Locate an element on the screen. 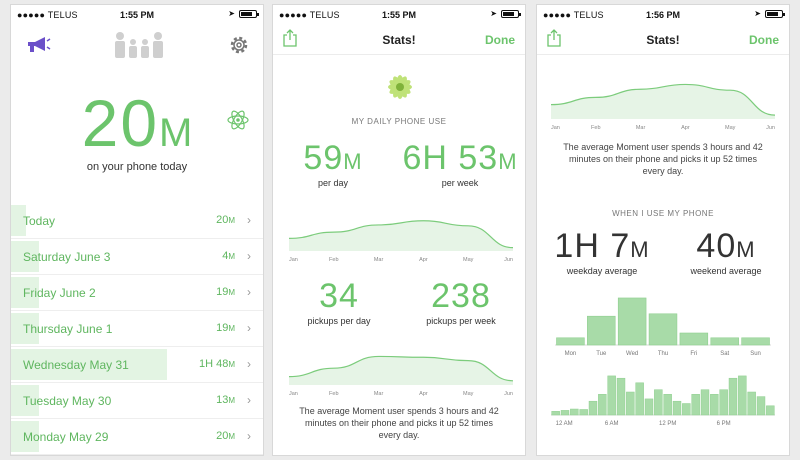 The width and height of the screenshot is (800, 460). today-total: 20M is located at coordinates (137, 123).